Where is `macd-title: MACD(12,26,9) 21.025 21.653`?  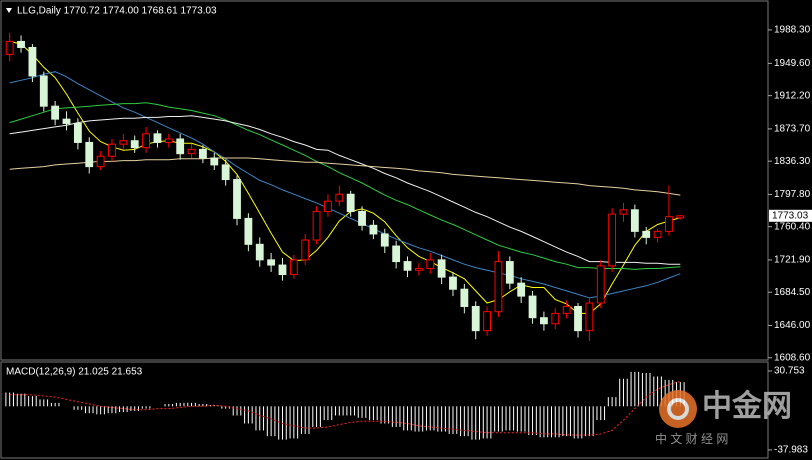
macd-title: MACD(12,26,9) 21.025 21.653 is located at coordinates (74, 372).